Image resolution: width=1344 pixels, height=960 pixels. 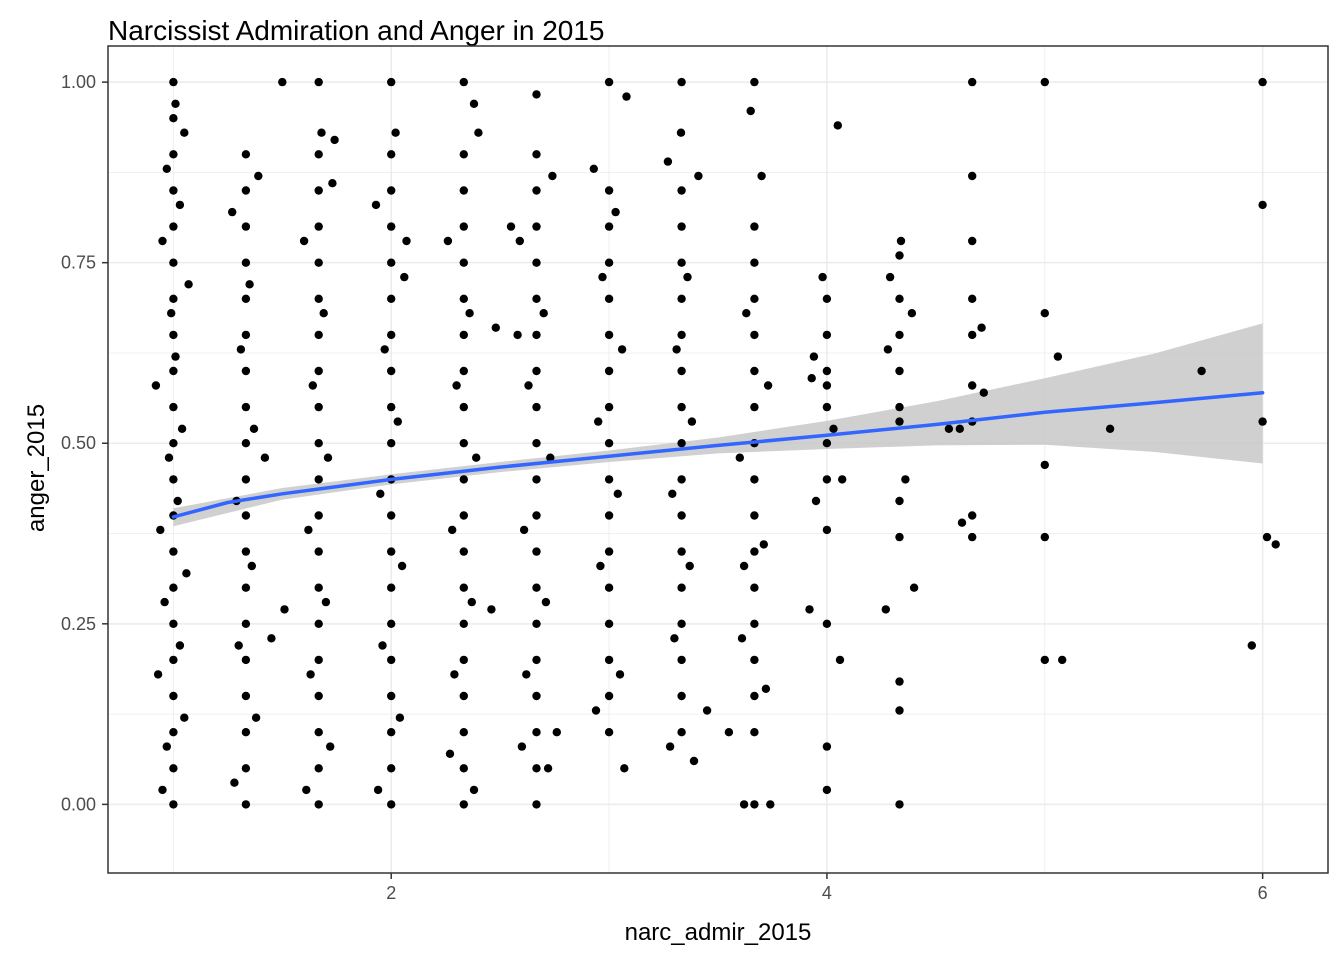 I want to click on x-axis: 2 4 6, so click(x=827, y=888).